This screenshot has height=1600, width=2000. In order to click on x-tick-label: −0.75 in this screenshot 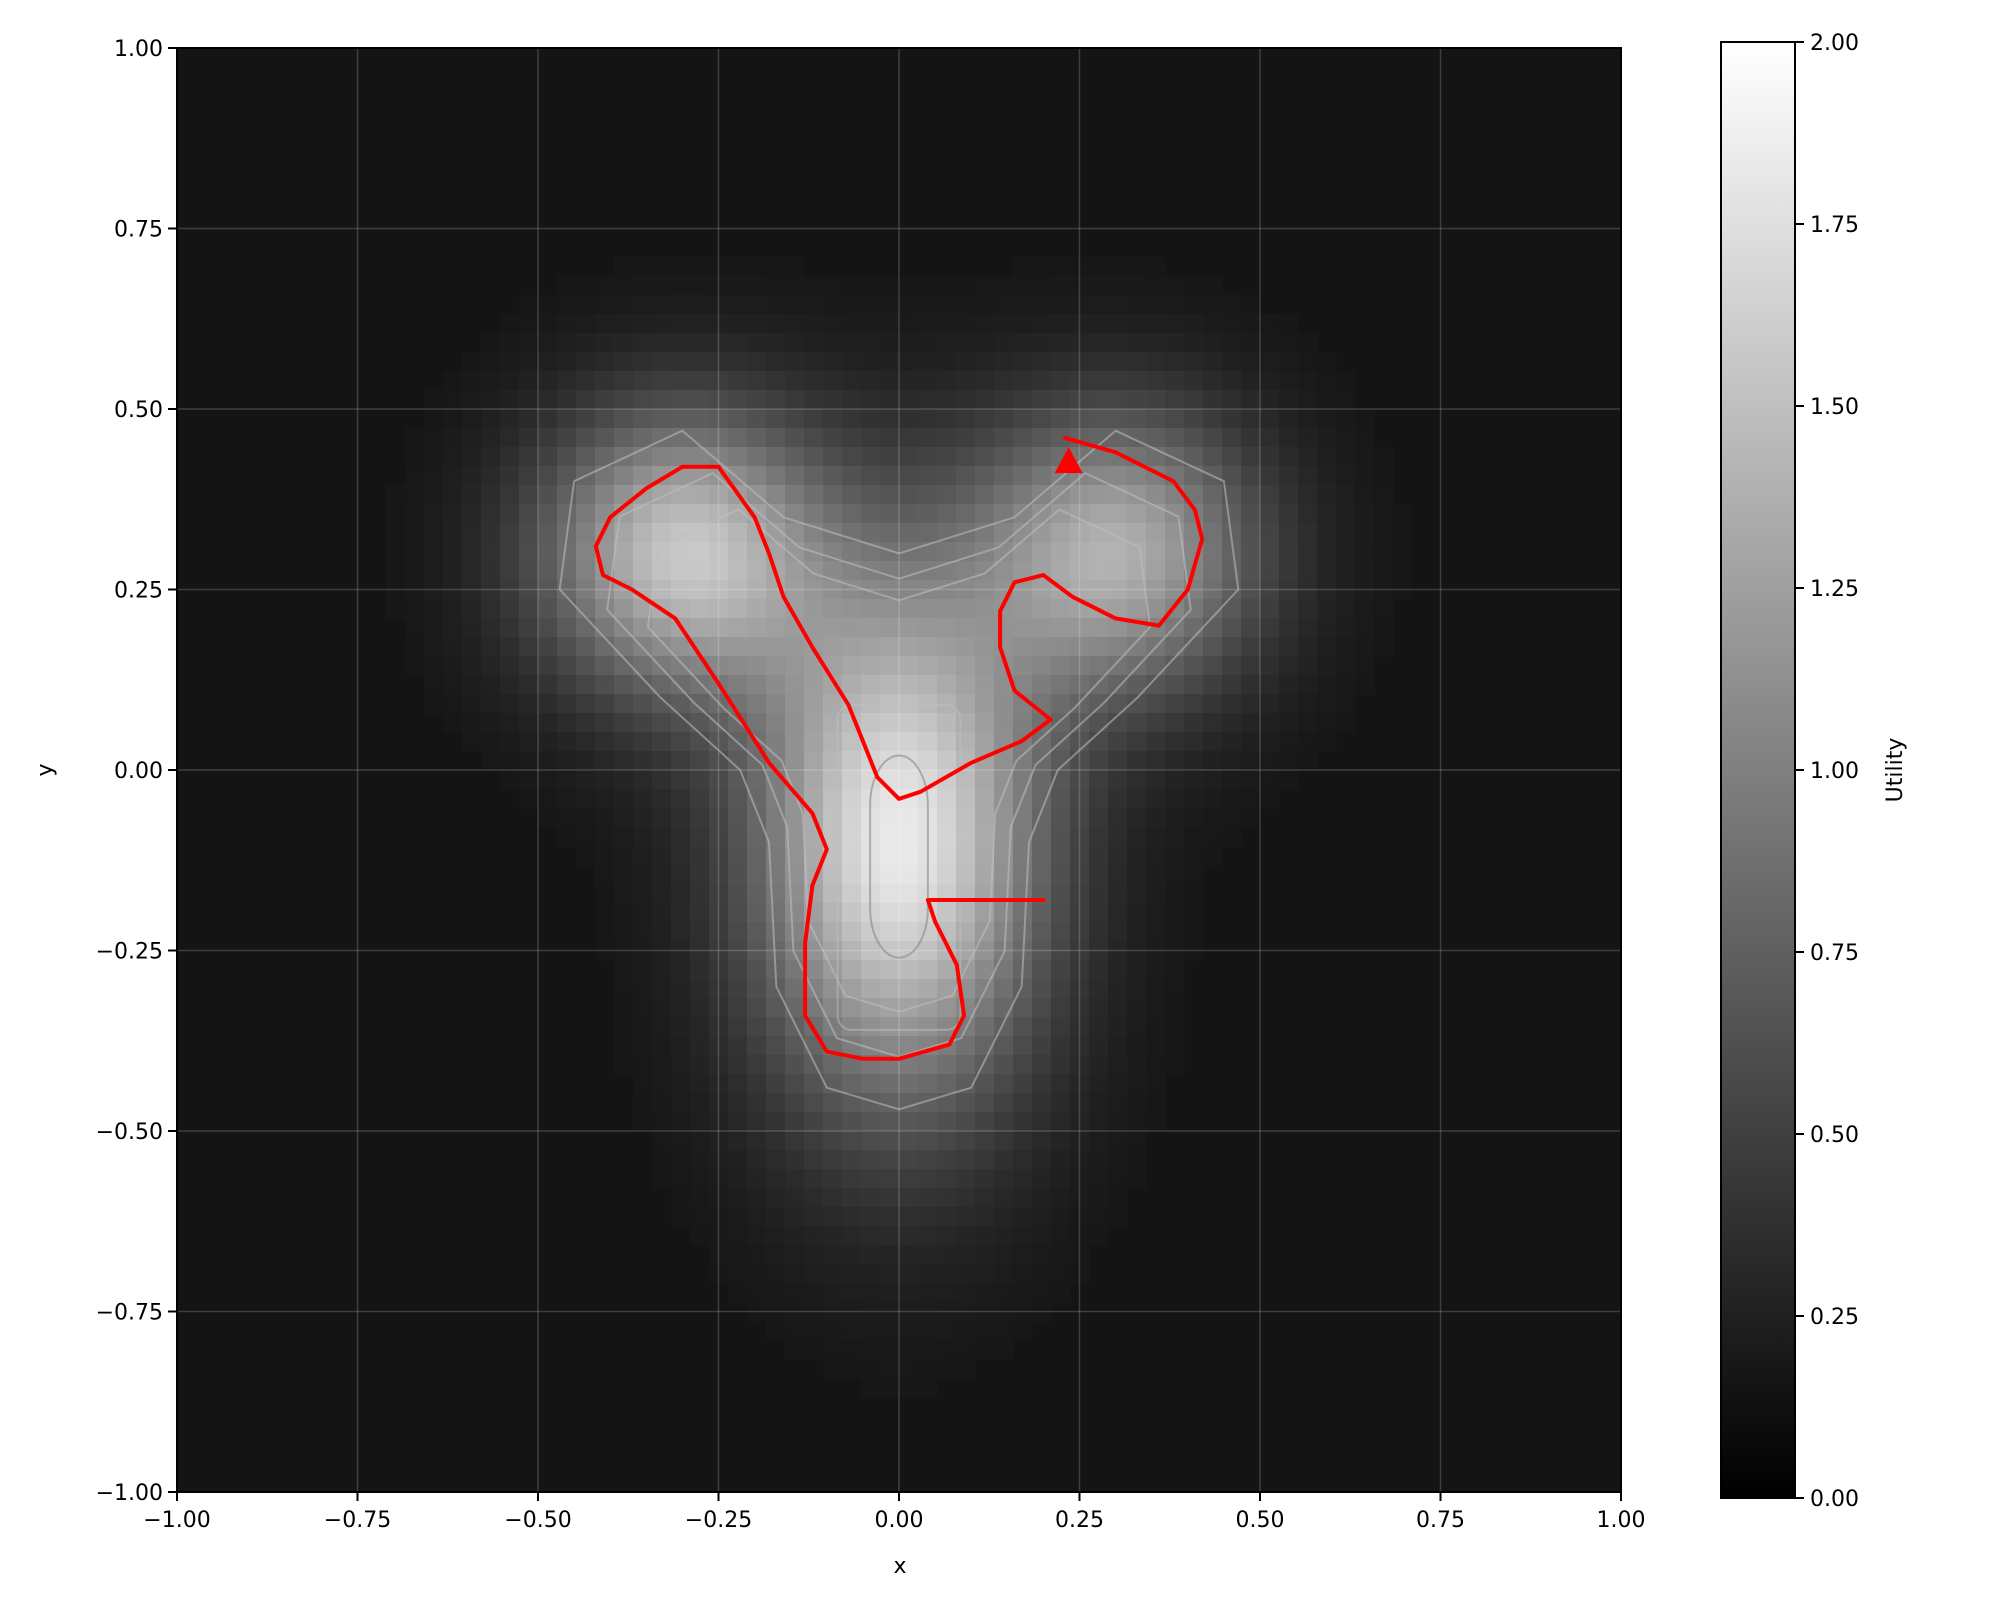, I will do `click(357, 1520)`.